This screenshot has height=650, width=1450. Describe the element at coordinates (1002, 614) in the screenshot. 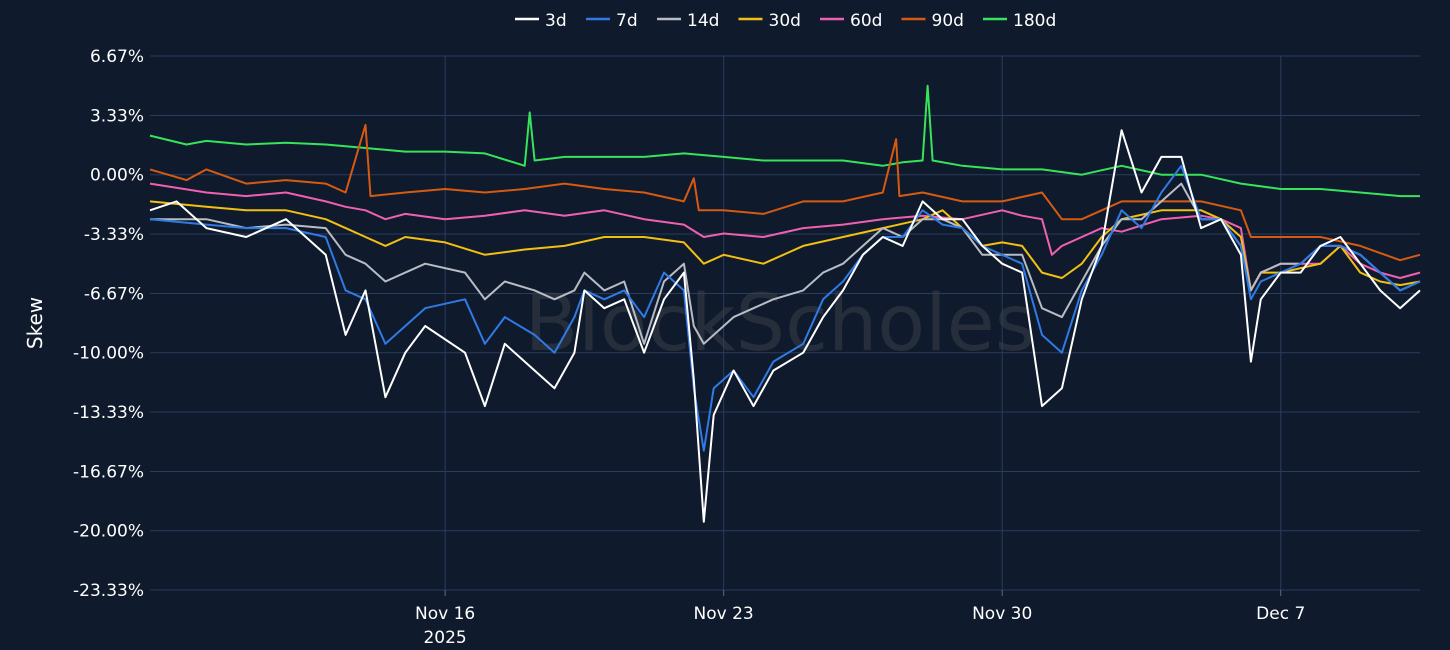

I see `x-tick-label: Nov 30` at that location.